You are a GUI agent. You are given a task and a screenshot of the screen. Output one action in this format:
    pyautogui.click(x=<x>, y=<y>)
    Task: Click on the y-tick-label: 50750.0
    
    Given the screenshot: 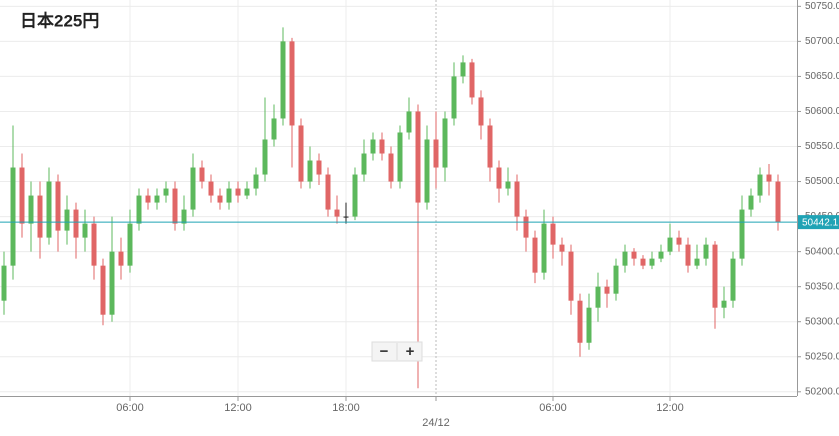 What is the action you would take?
    pyautogui.click(x=822, y=6)
    